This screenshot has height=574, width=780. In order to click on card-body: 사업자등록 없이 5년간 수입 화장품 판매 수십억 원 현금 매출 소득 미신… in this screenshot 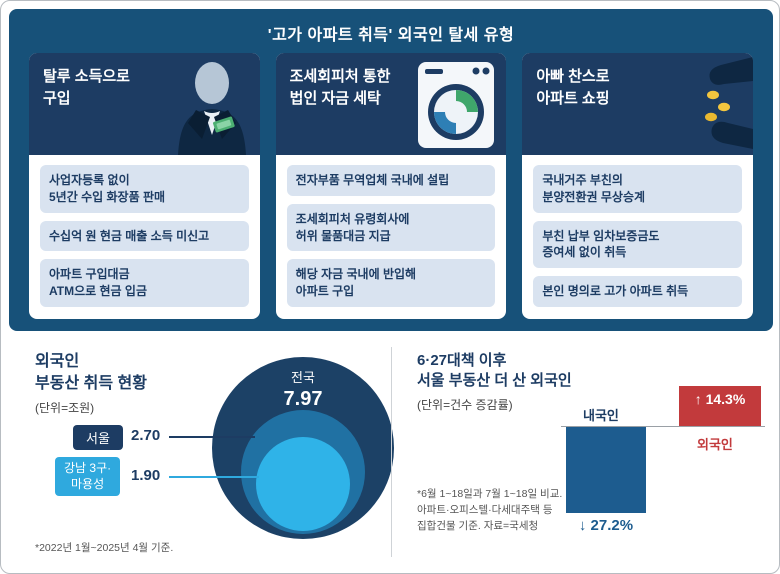, I will do `click(144, 237)`.